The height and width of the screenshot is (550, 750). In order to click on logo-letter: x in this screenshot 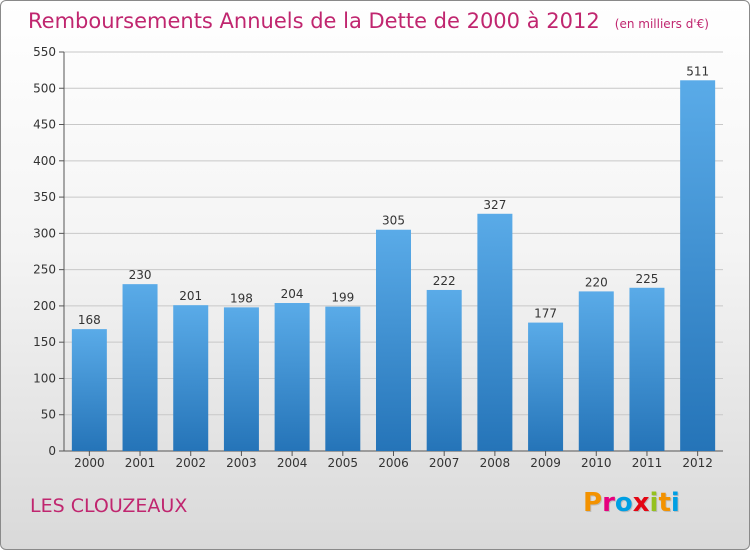, I will do `click(641, 503)`.